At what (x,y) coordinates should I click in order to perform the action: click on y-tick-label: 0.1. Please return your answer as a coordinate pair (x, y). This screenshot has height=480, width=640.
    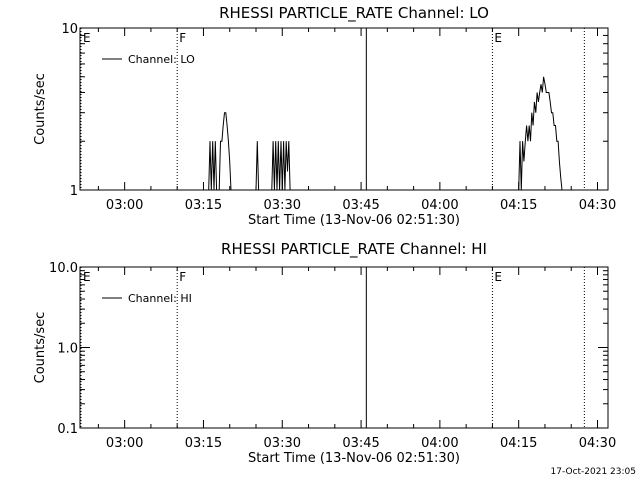
    Looking at the image, I should click on (67, 429).